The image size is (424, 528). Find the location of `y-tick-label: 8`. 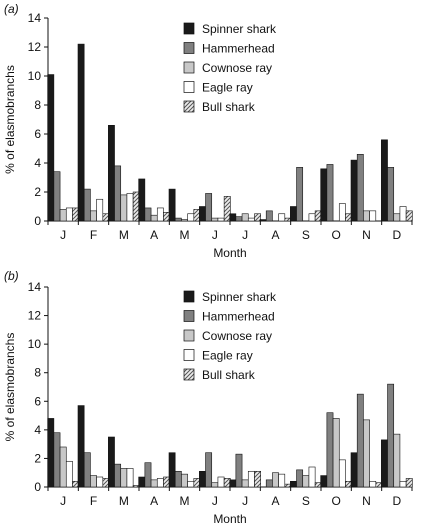

y-tick-label: 8 is located at coordinates (37, 105).